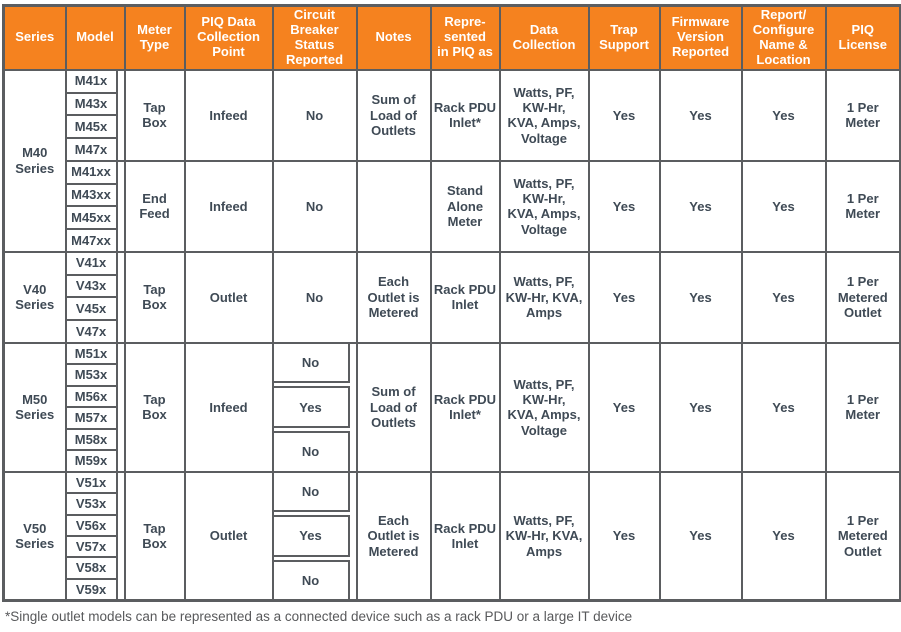  I want to click on model-cell: M57x, so click(92, 419).